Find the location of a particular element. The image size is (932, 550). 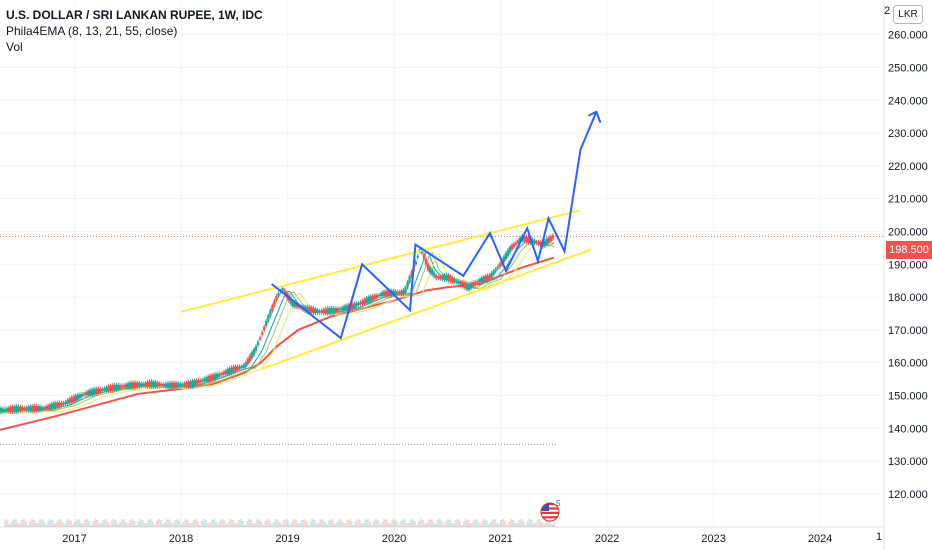

time-axis-label: 2020 is located at coordinates (394, 539).